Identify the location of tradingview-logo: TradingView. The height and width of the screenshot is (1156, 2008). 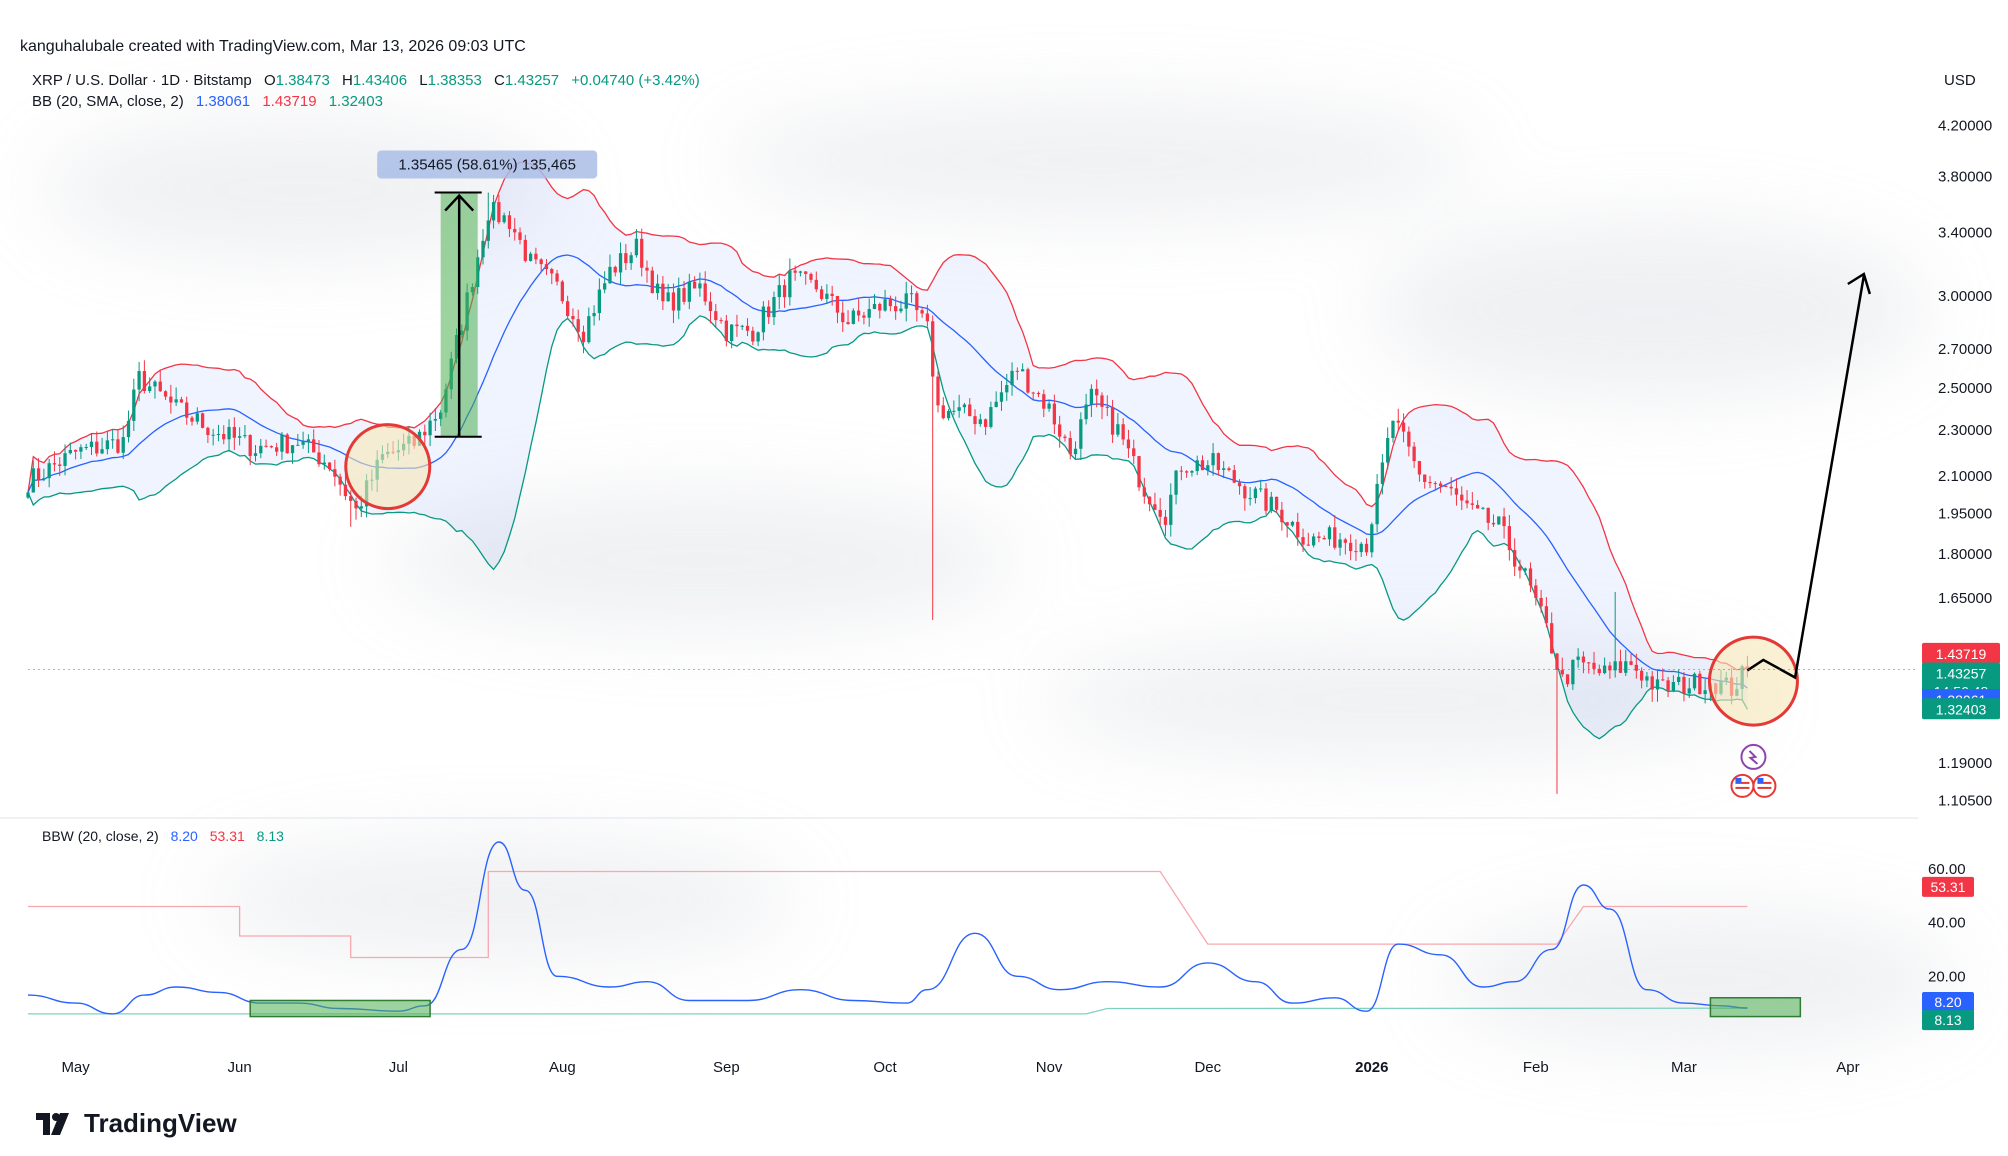
(136, 1123).